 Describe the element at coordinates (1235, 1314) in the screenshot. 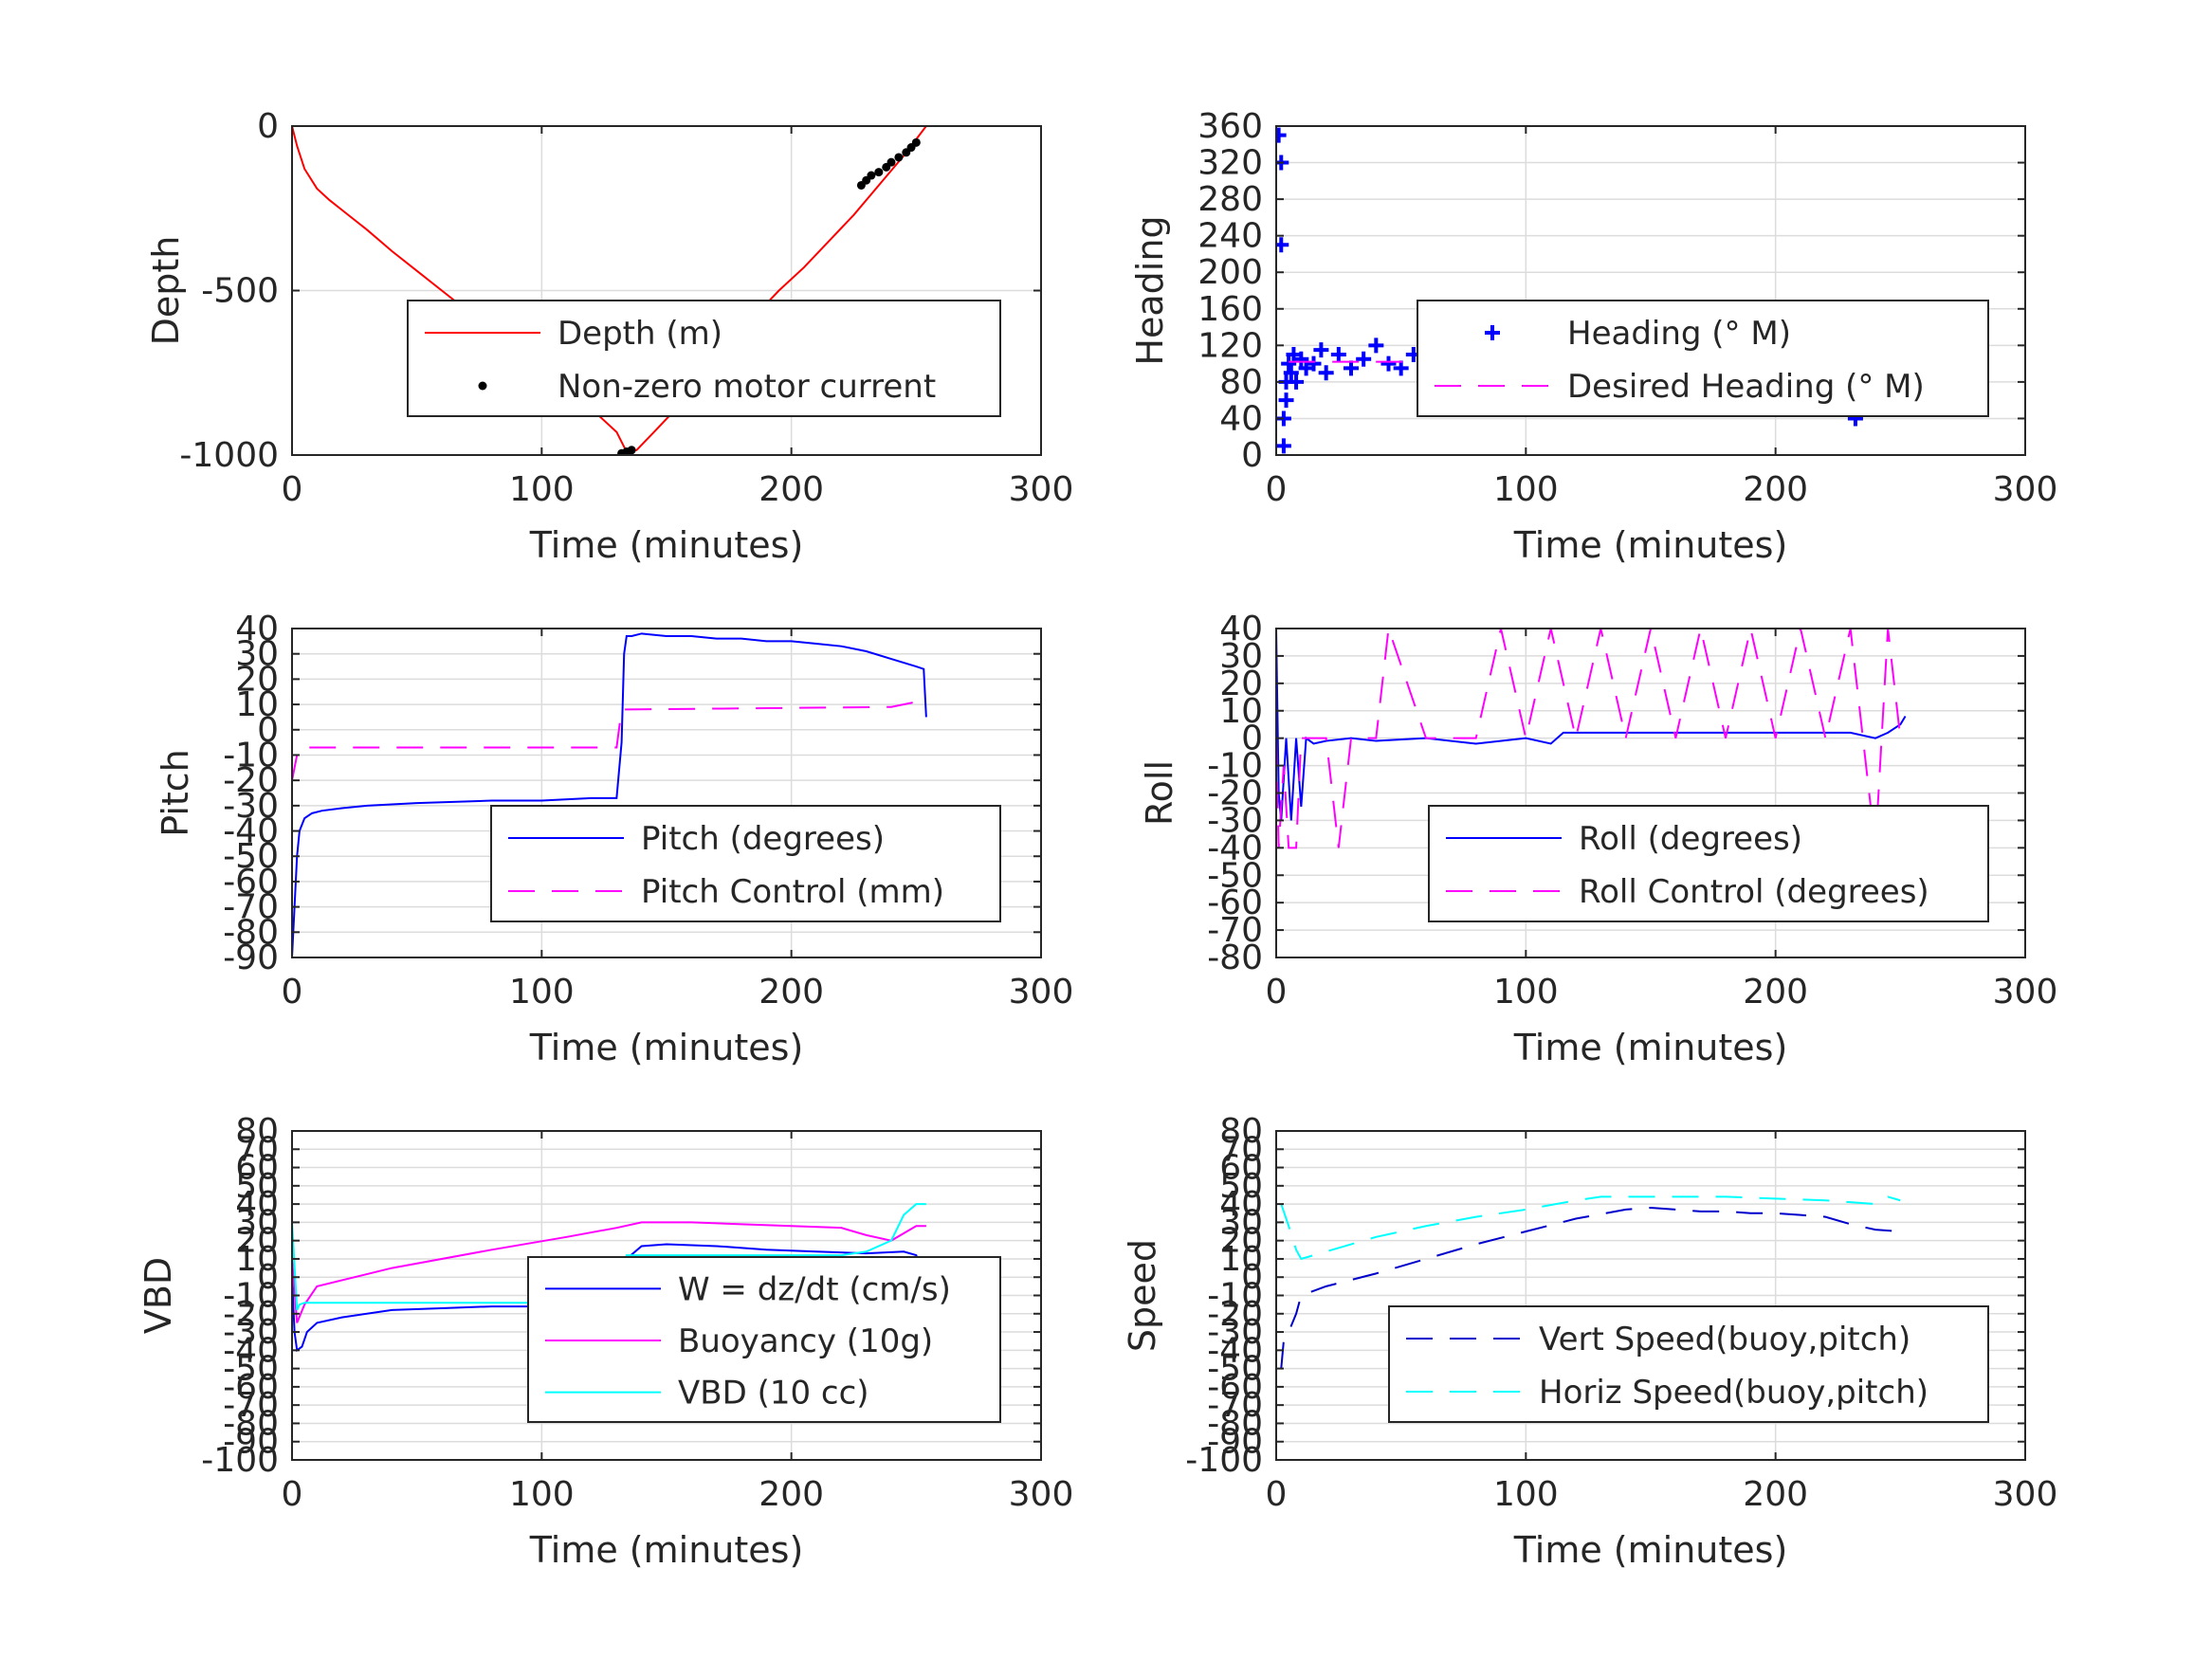

I see `speed-y-tick-label-10: -20` at that location.